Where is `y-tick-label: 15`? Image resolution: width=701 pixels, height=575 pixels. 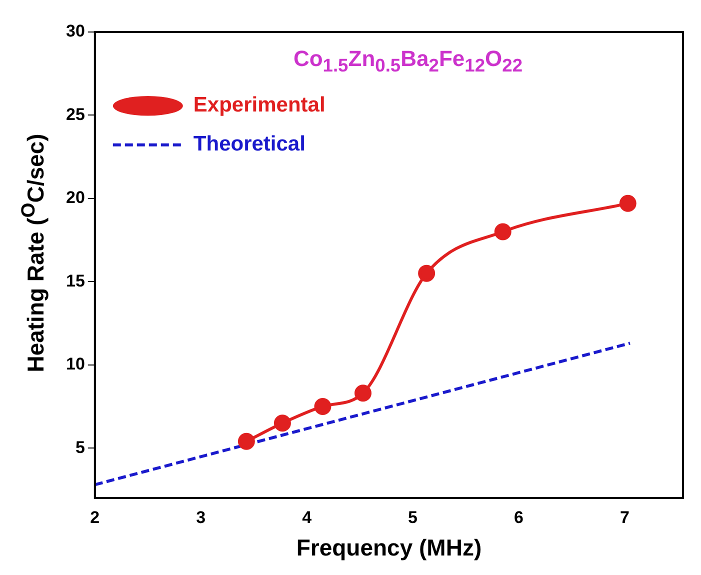 y-tick-label: 15 is located at coordinates (75, 280).